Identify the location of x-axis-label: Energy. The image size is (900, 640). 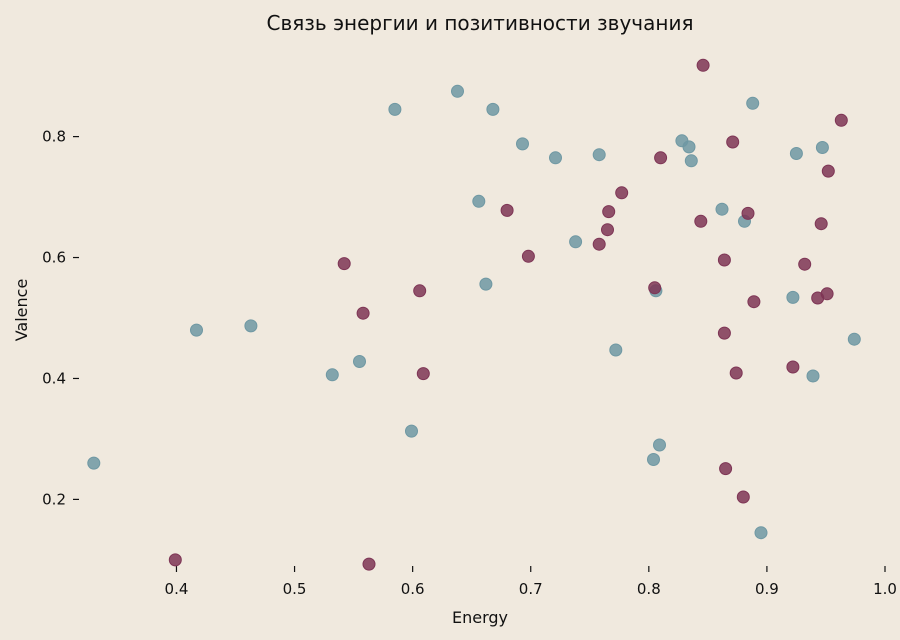
(480, 617).